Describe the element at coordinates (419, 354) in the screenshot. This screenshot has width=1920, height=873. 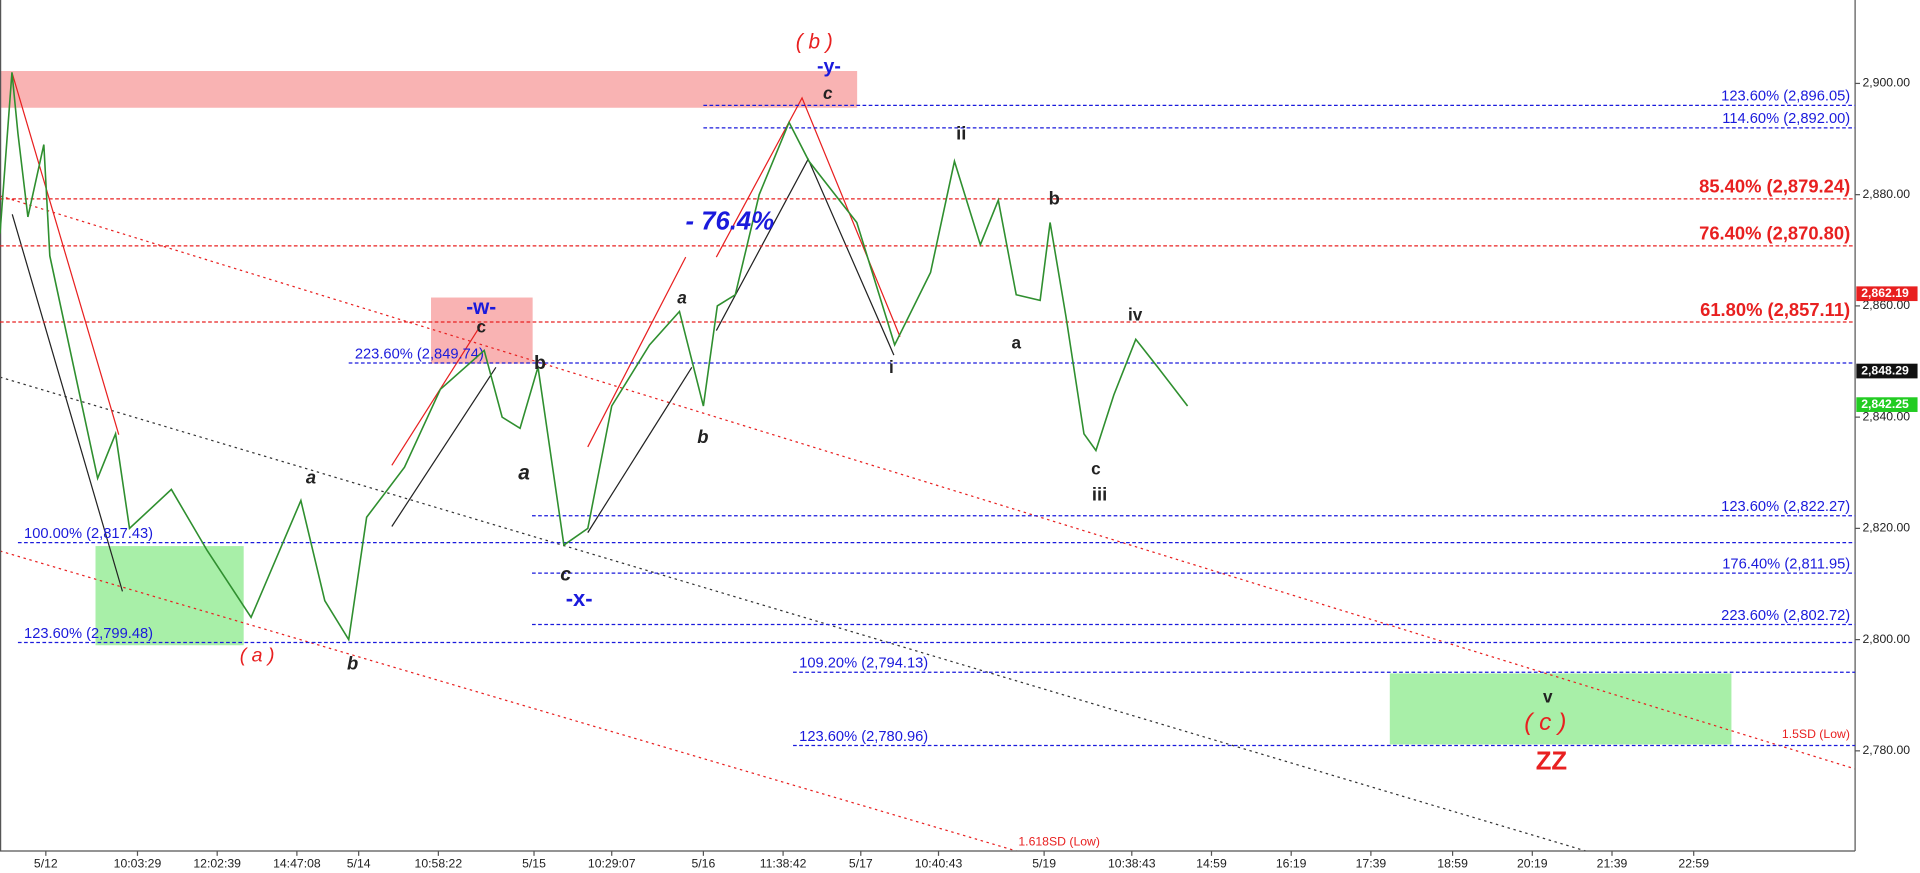
I see `fib-label: 223.60% (2,849.74)` at that location.